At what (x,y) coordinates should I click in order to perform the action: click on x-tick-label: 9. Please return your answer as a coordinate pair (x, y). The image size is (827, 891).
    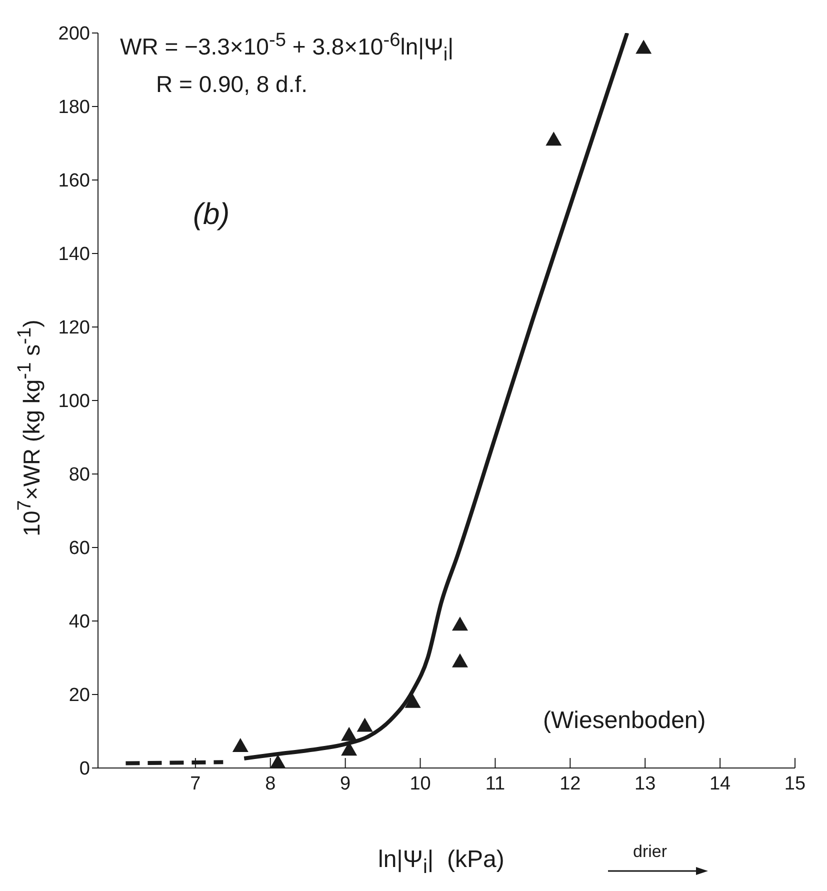
    Looking at the image, I should click on (345, 783).